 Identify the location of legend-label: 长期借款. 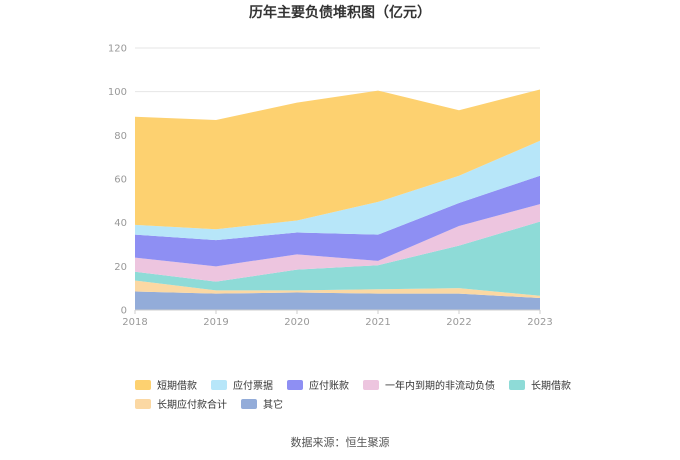
(551, 385).